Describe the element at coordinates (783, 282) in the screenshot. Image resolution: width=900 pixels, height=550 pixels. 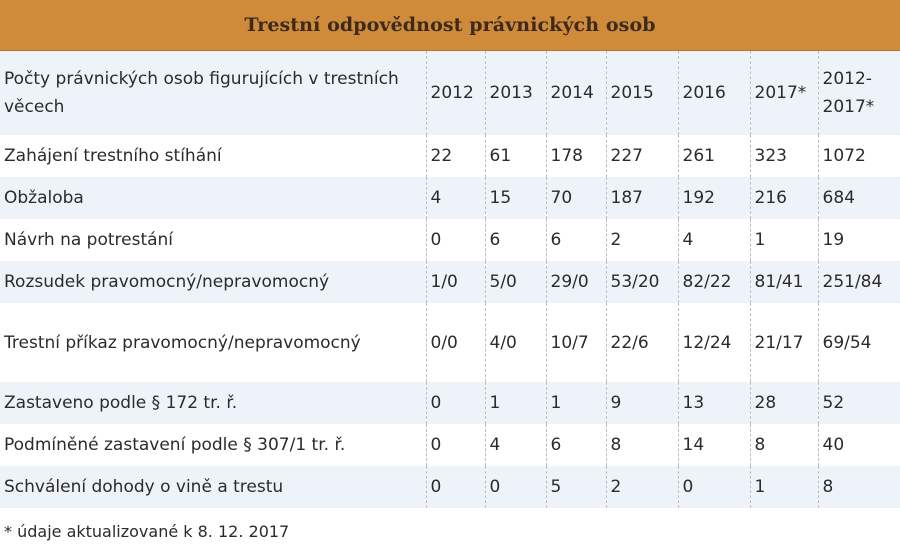
I see `row-value: 81/41` at that location.